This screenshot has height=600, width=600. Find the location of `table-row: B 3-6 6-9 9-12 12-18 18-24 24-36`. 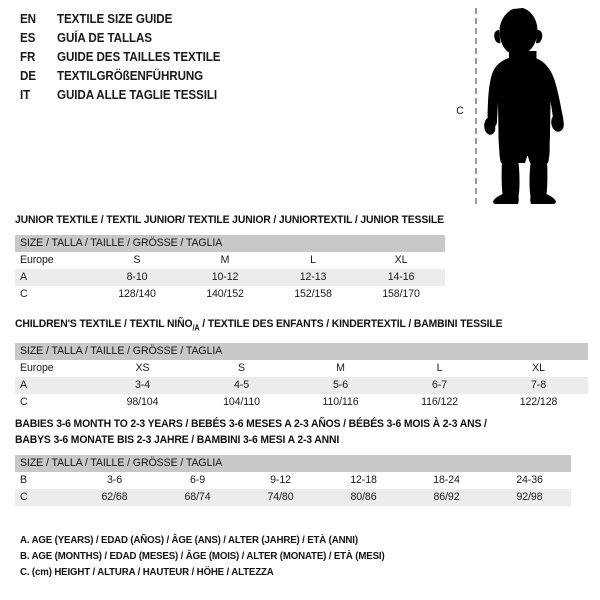

table-row: B 3-6 6-9 9-12 12-18 18-24 24-36 is located at coordinates (293, 480).